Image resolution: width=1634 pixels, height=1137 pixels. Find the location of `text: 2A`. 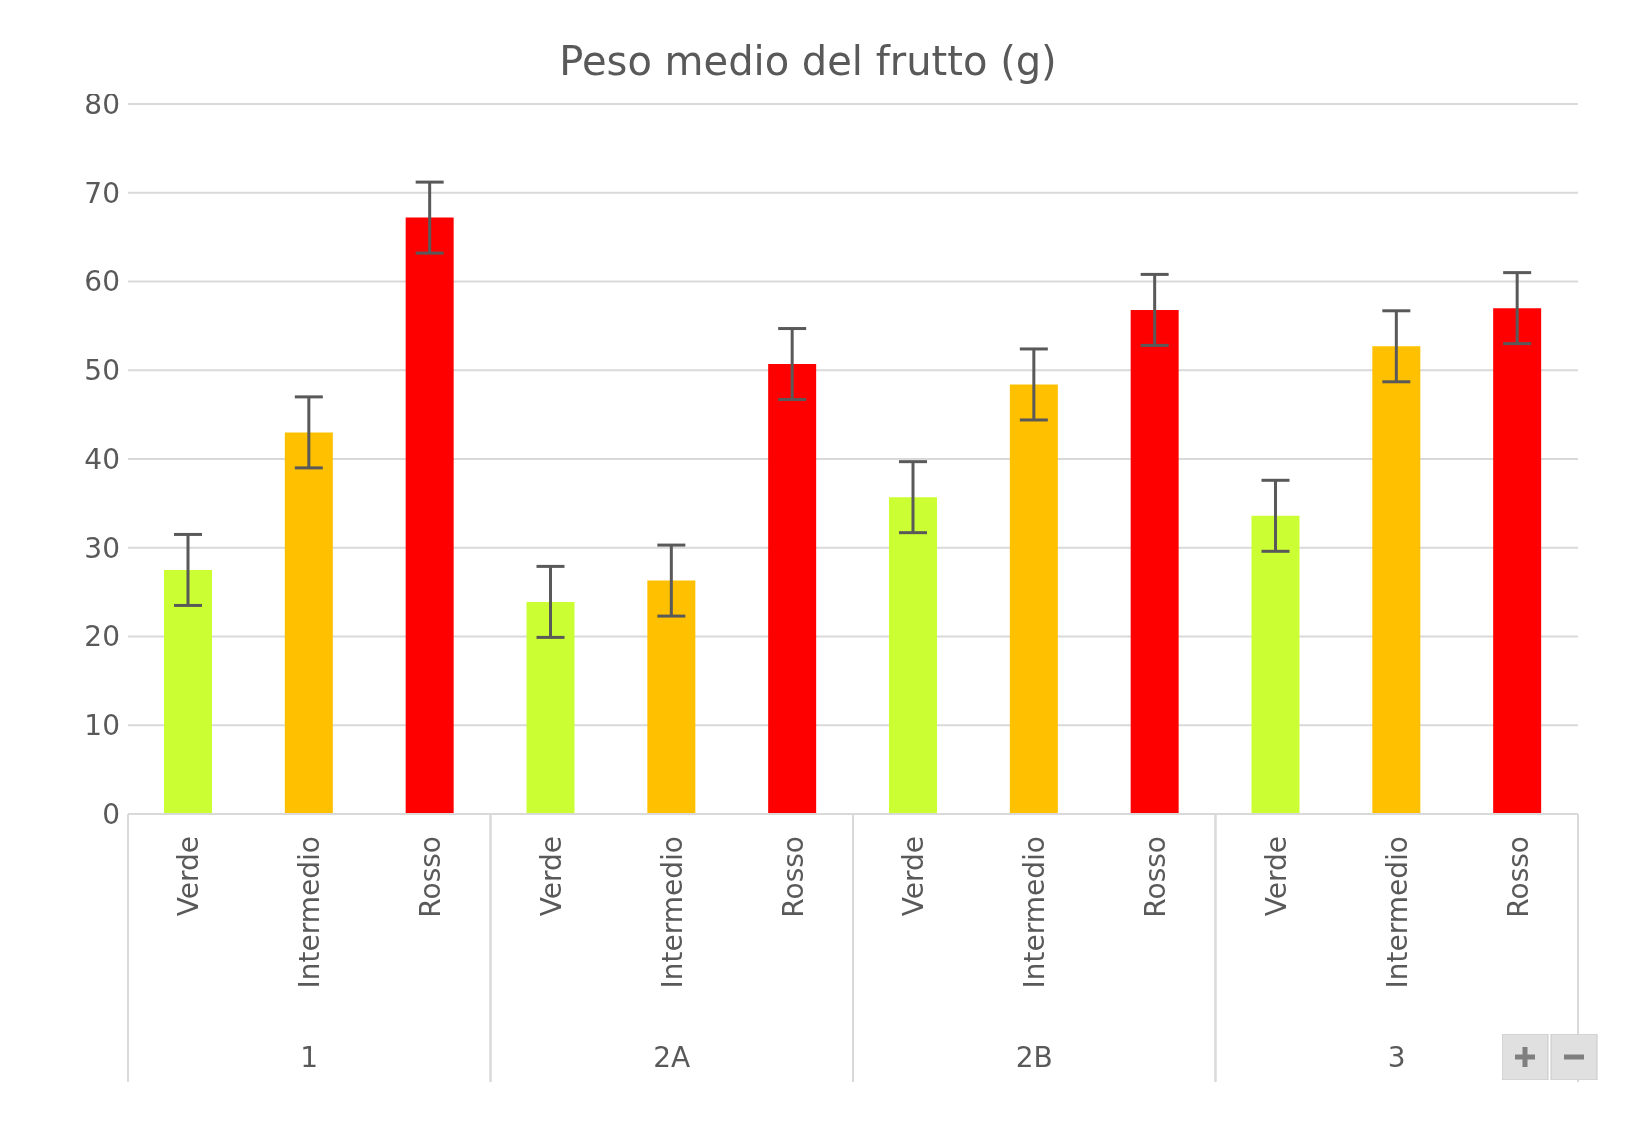

text: 2A is located at coordinates (672, 1057).